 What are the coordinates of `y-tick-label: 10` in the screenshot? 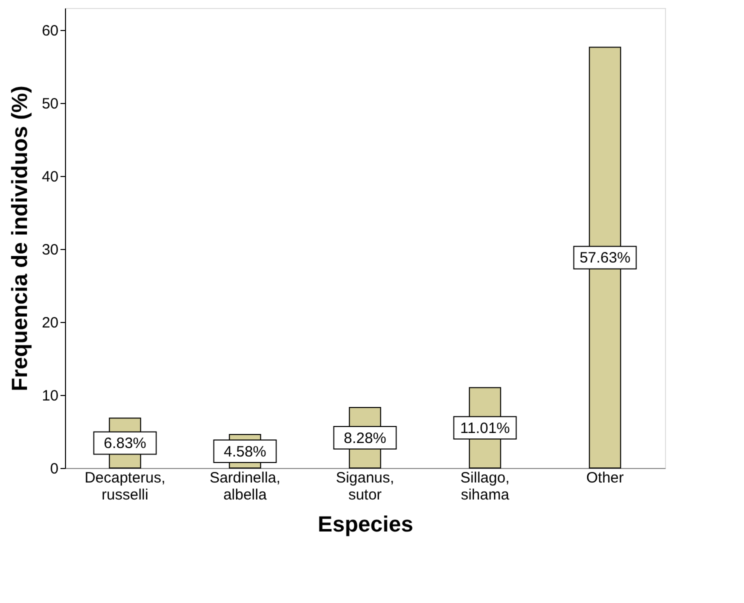 It's located at (50, 395).